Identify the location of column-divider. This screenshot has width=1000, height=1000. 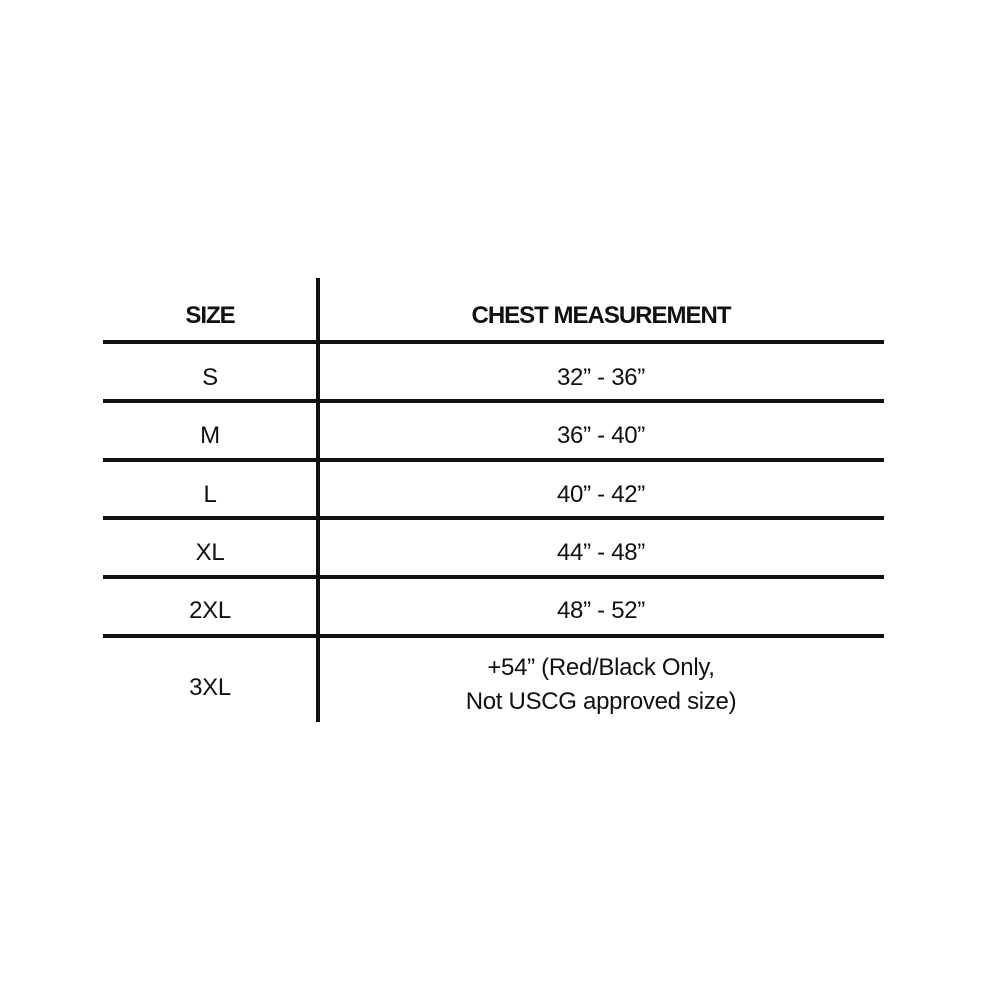
(318, 500).